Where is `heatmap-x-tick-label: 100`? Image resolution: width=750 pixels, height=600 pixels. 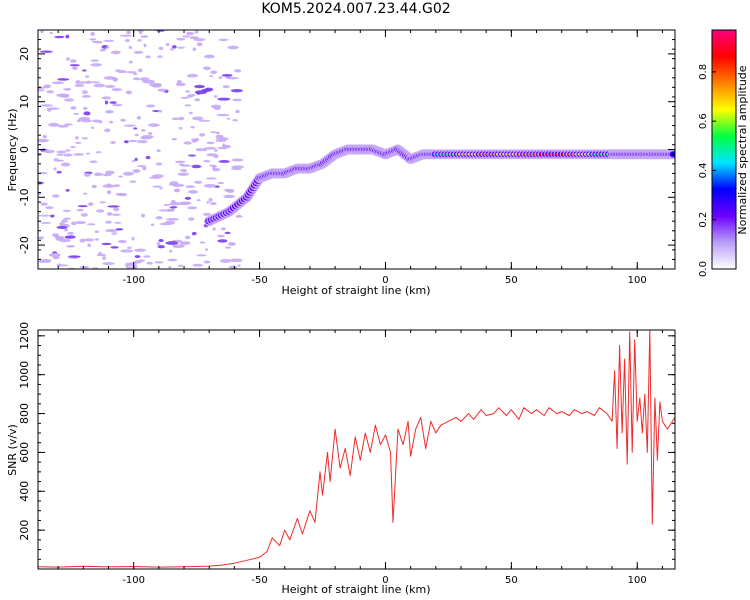 heatmap-x-tick-label: 100 is located at coordinates (637, 280).